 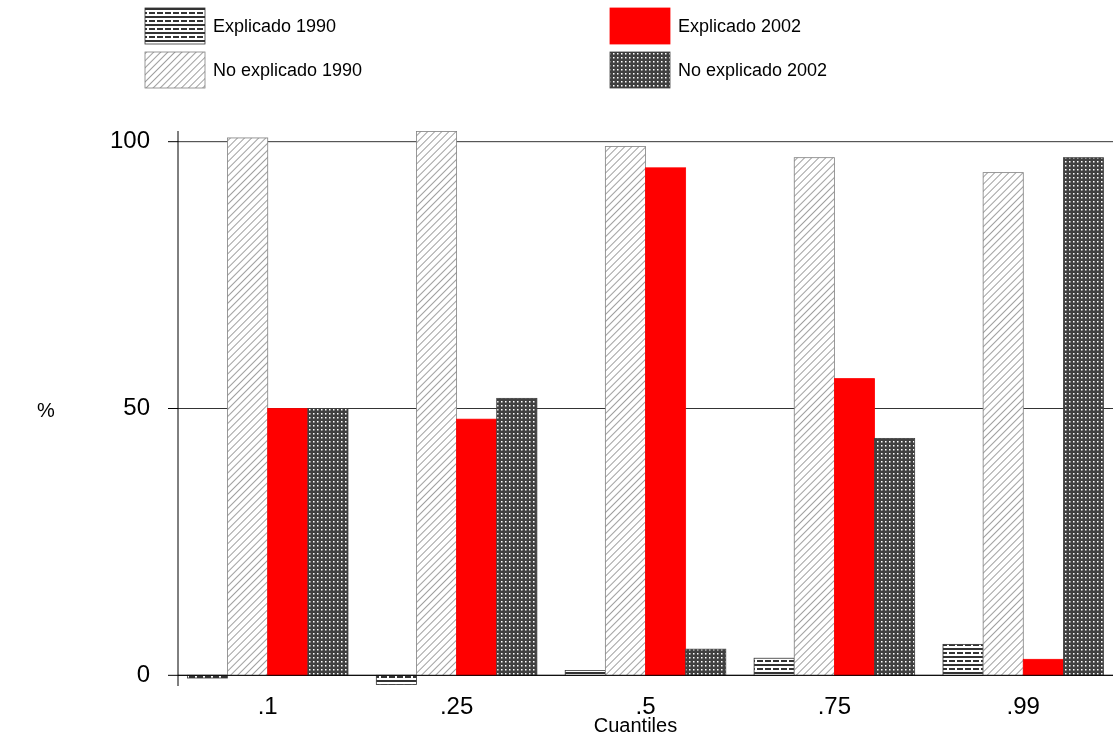 I want to click on legend-label: Explicado 2002, so click(x=740, y=26).